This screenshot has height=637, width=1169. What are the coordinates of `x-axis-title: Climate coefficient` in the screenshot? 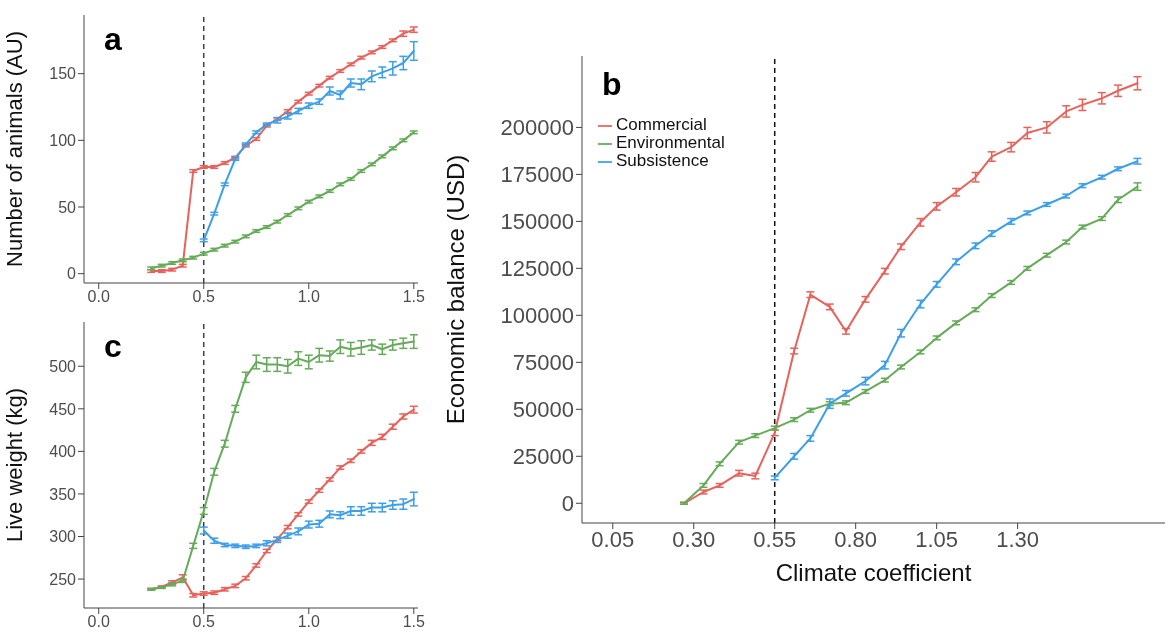 It's located at (873, 572).